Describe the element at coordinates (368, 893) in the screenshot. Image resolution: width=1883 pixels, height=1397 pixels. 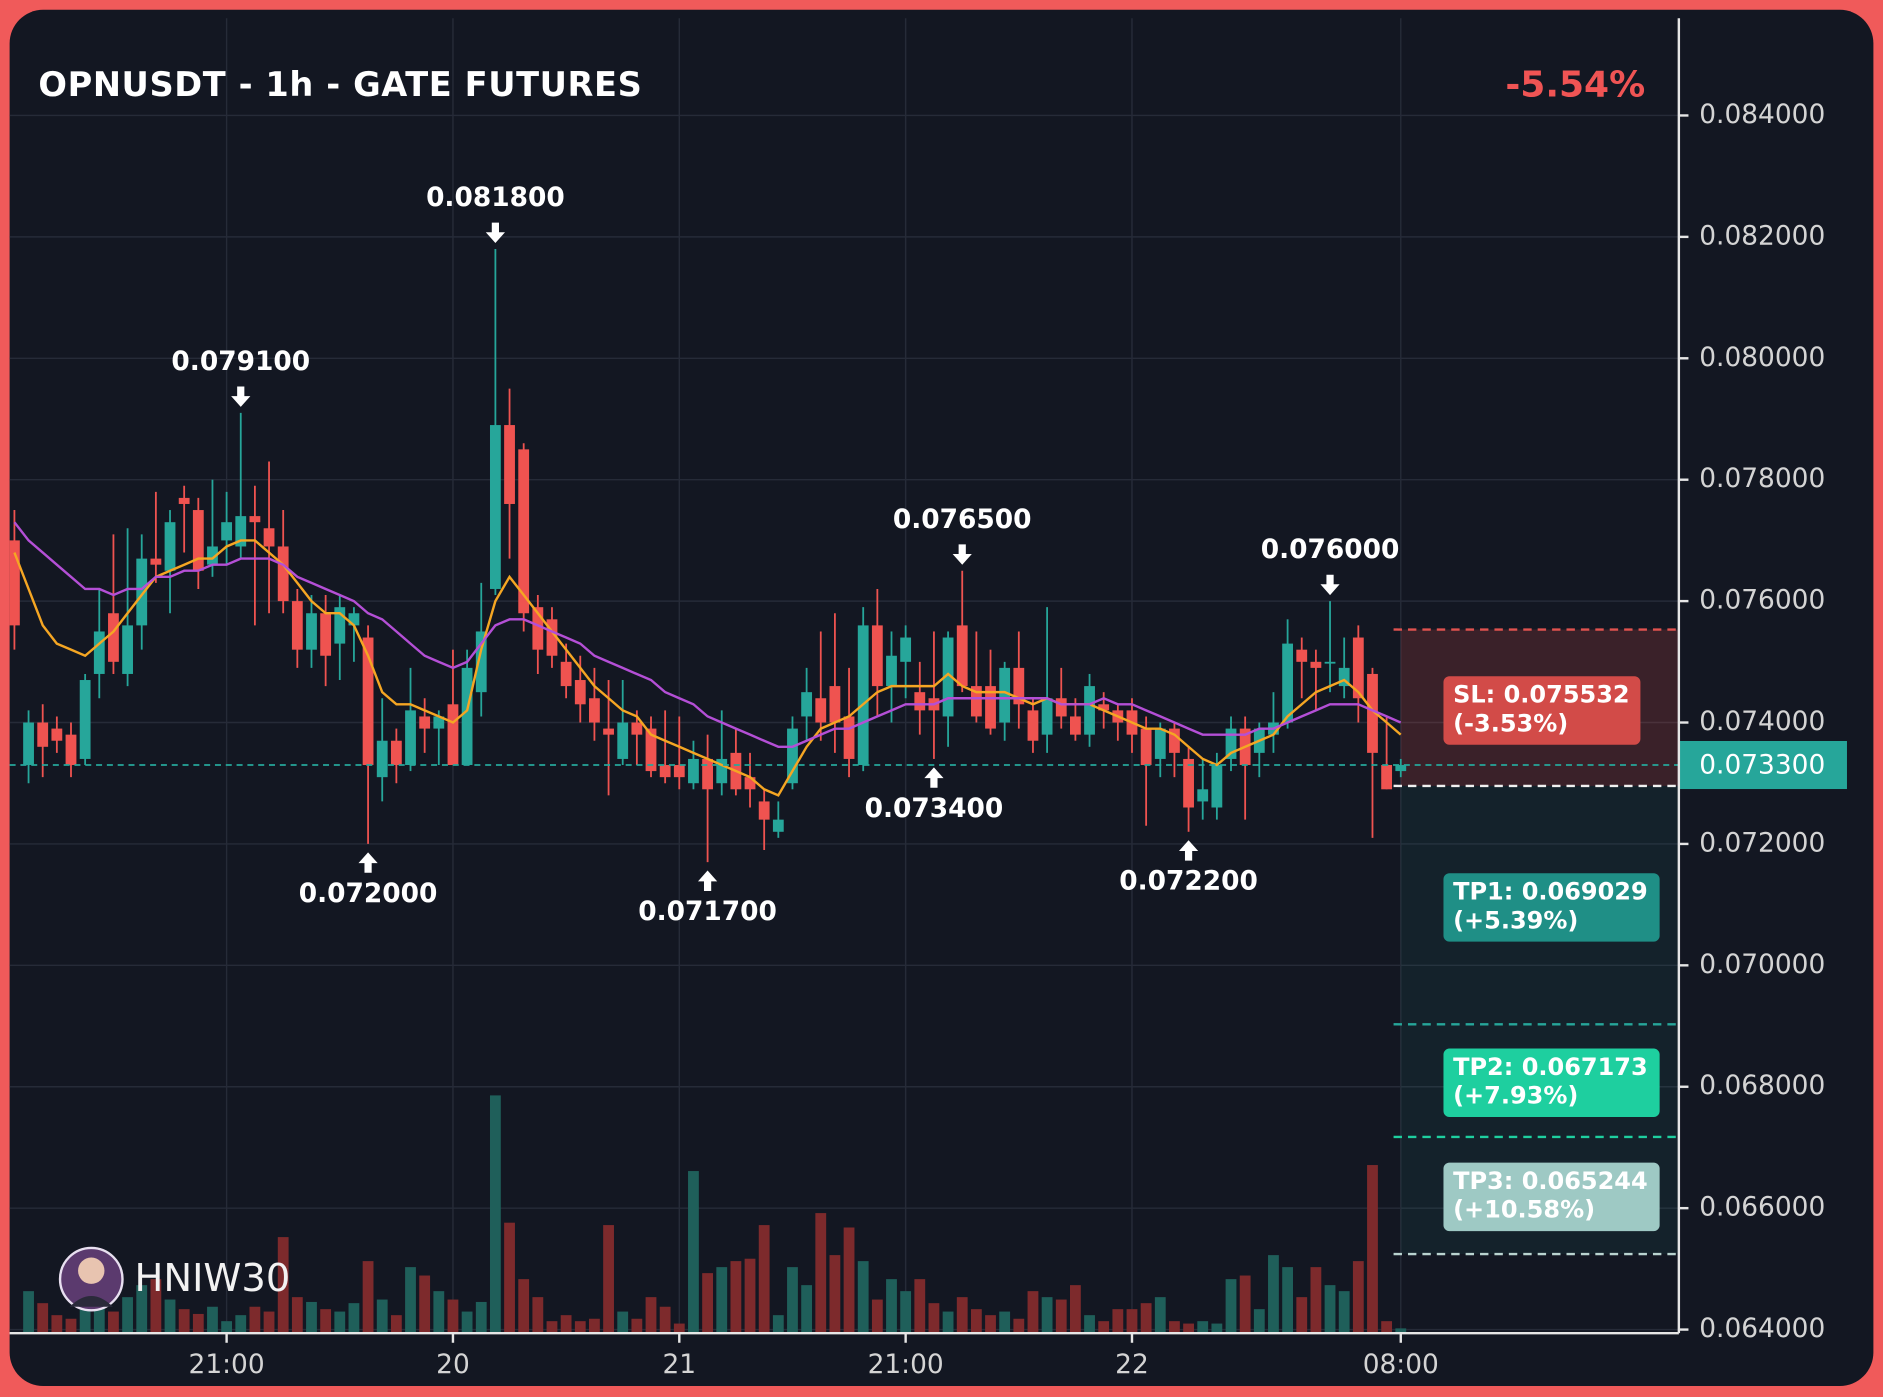
I see `low-label: 0.072000` at that location.